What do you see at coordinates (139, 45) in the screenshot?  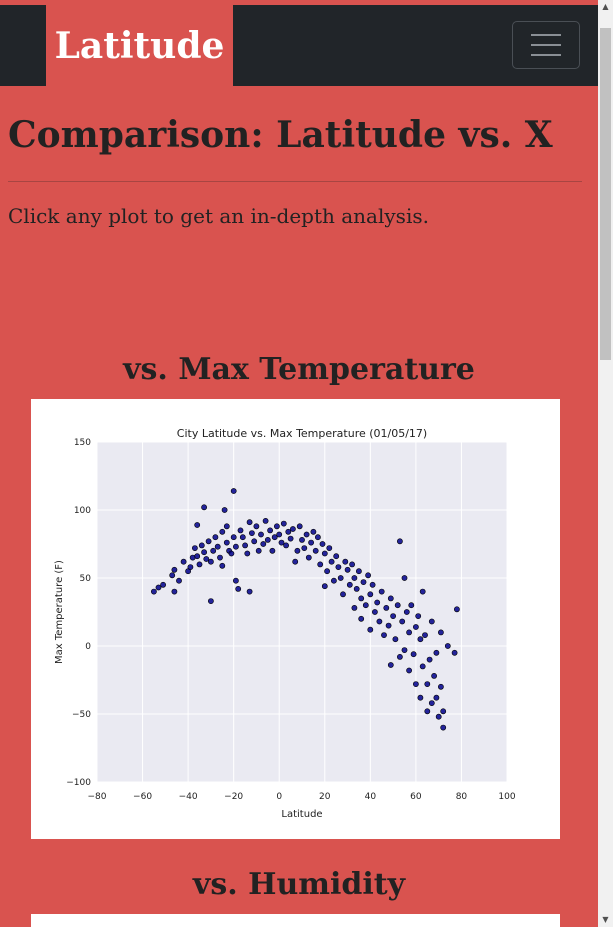 I see `brand-link: Latitude` at bounding box center [139, 45].